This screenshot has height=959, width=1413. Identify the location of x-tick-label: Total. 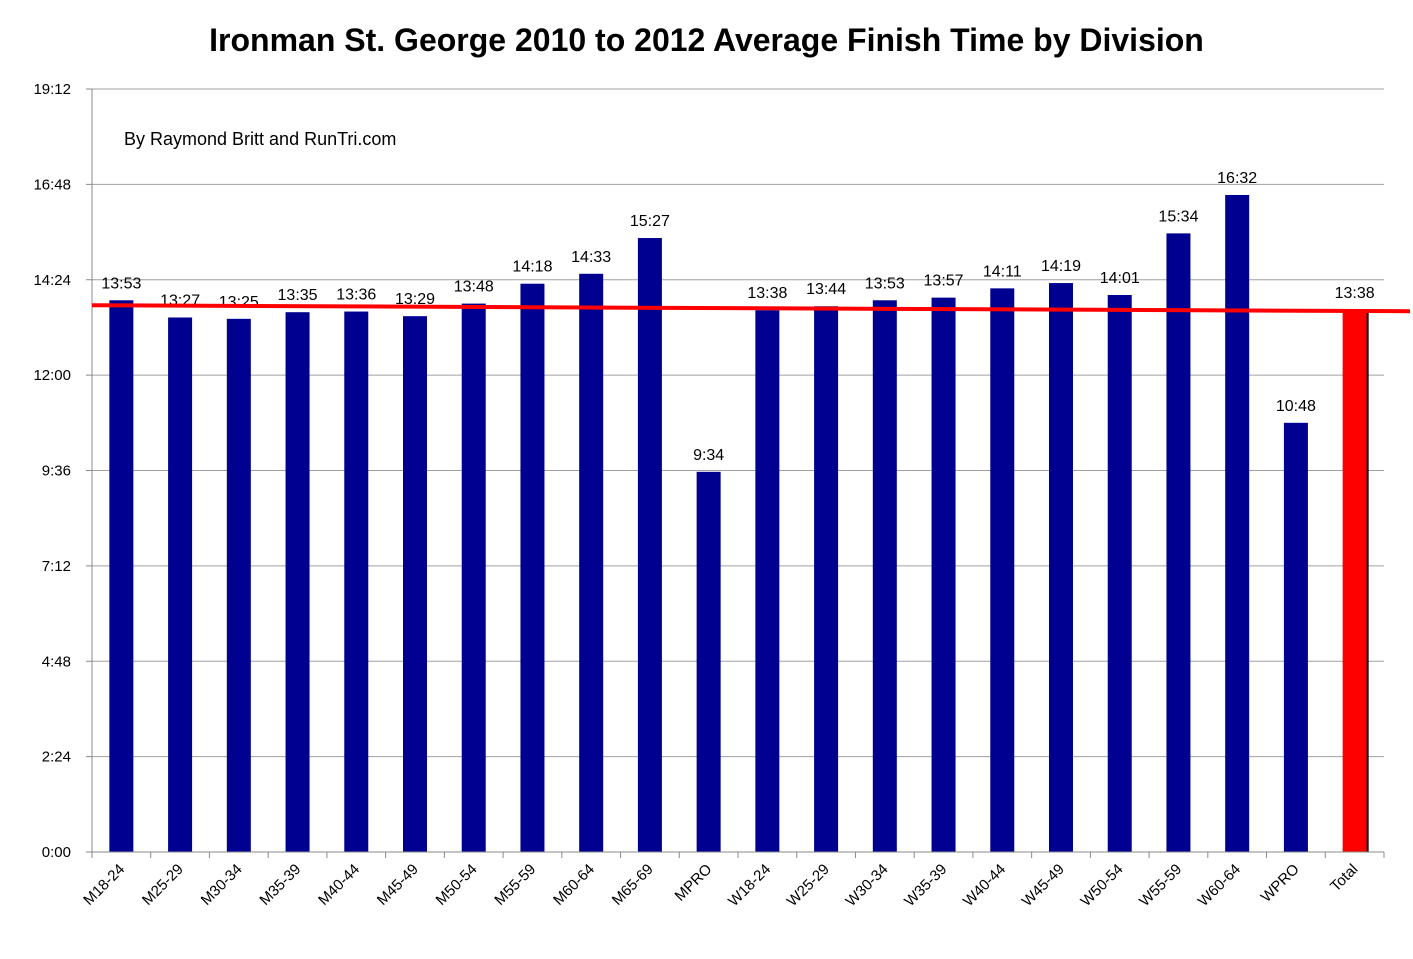
(1344, 878).